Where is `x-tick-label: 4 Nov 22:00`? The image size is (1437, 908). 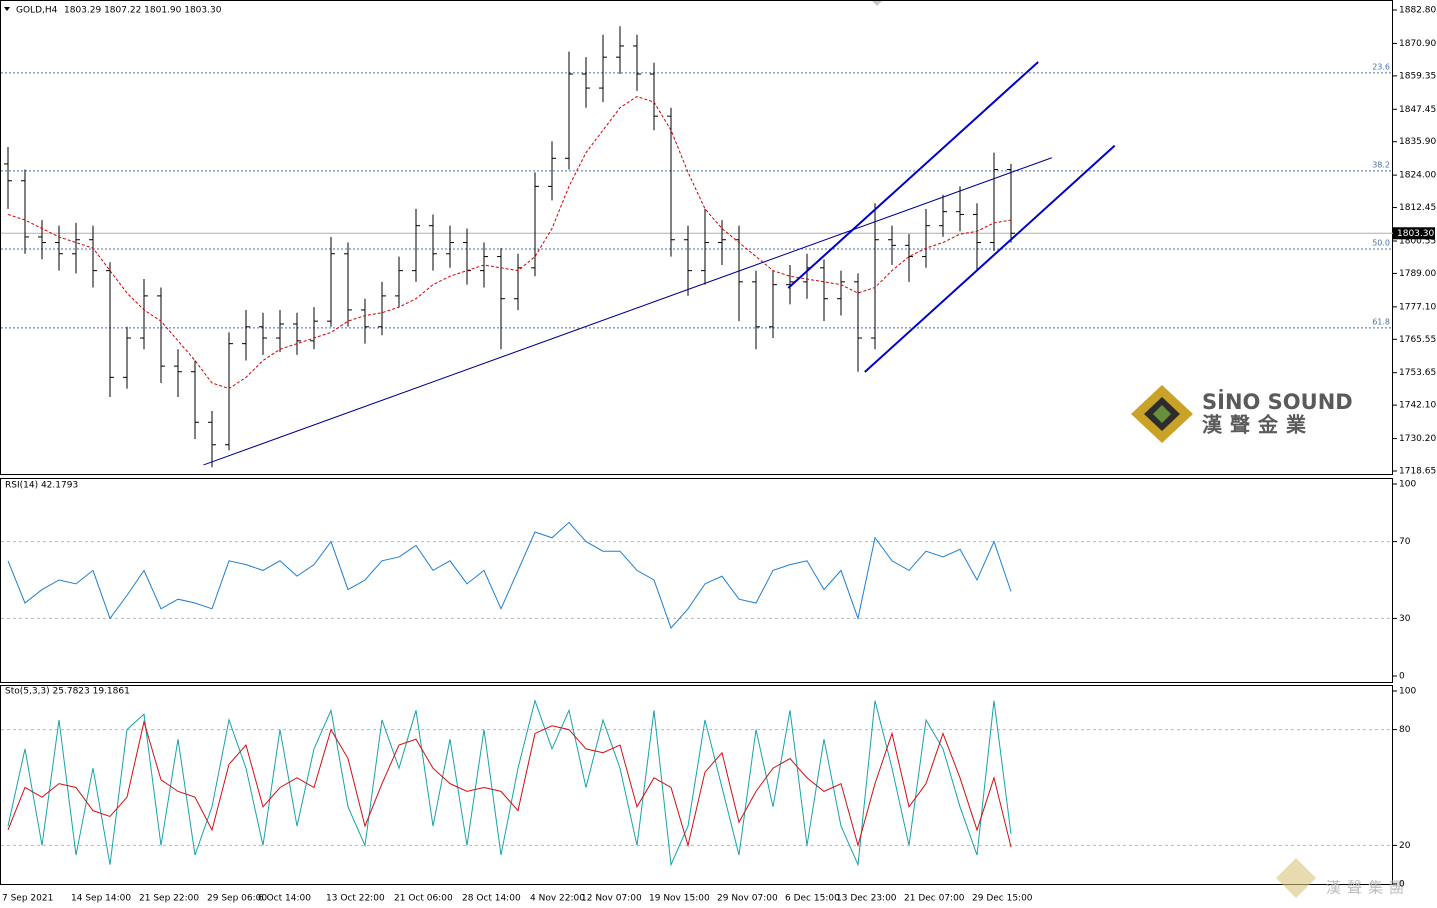
x-tick-label: 4 Nov 22:00 is located at coordinates (557, 899).